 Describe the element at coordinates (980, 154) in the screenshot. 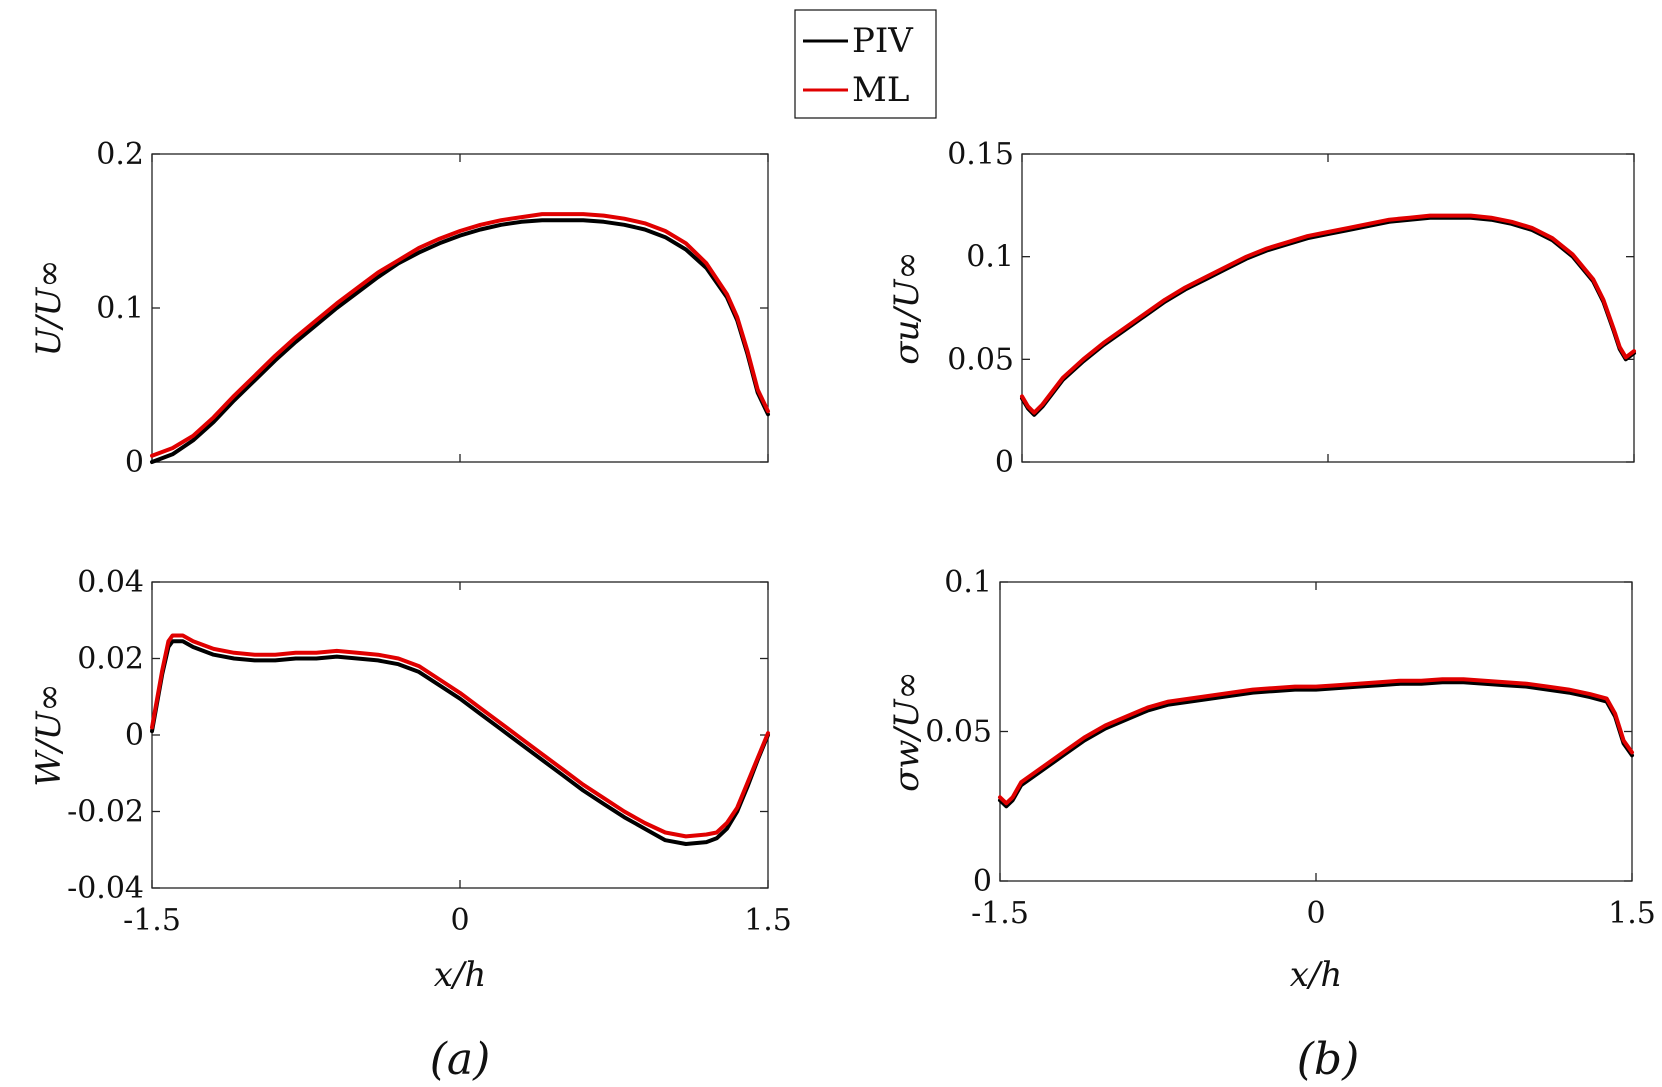

I see `y-tick-label: 0.15` at that location.